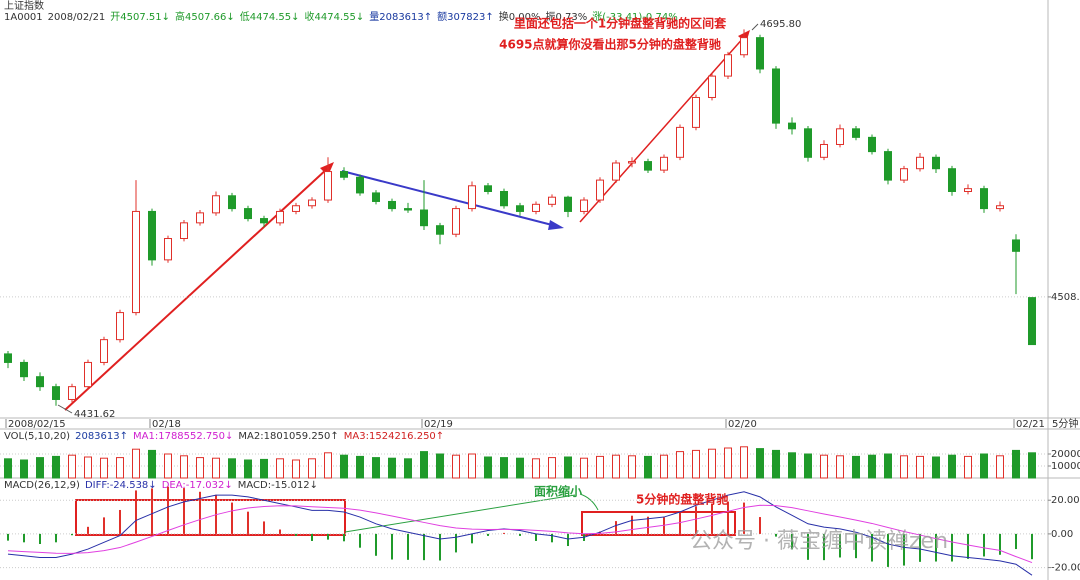 This screenshot has height=580, width=1080. Describe the element at coordinates (140, 17) in the screenshot. I see `header-item: 开4507.51↓` at that location.